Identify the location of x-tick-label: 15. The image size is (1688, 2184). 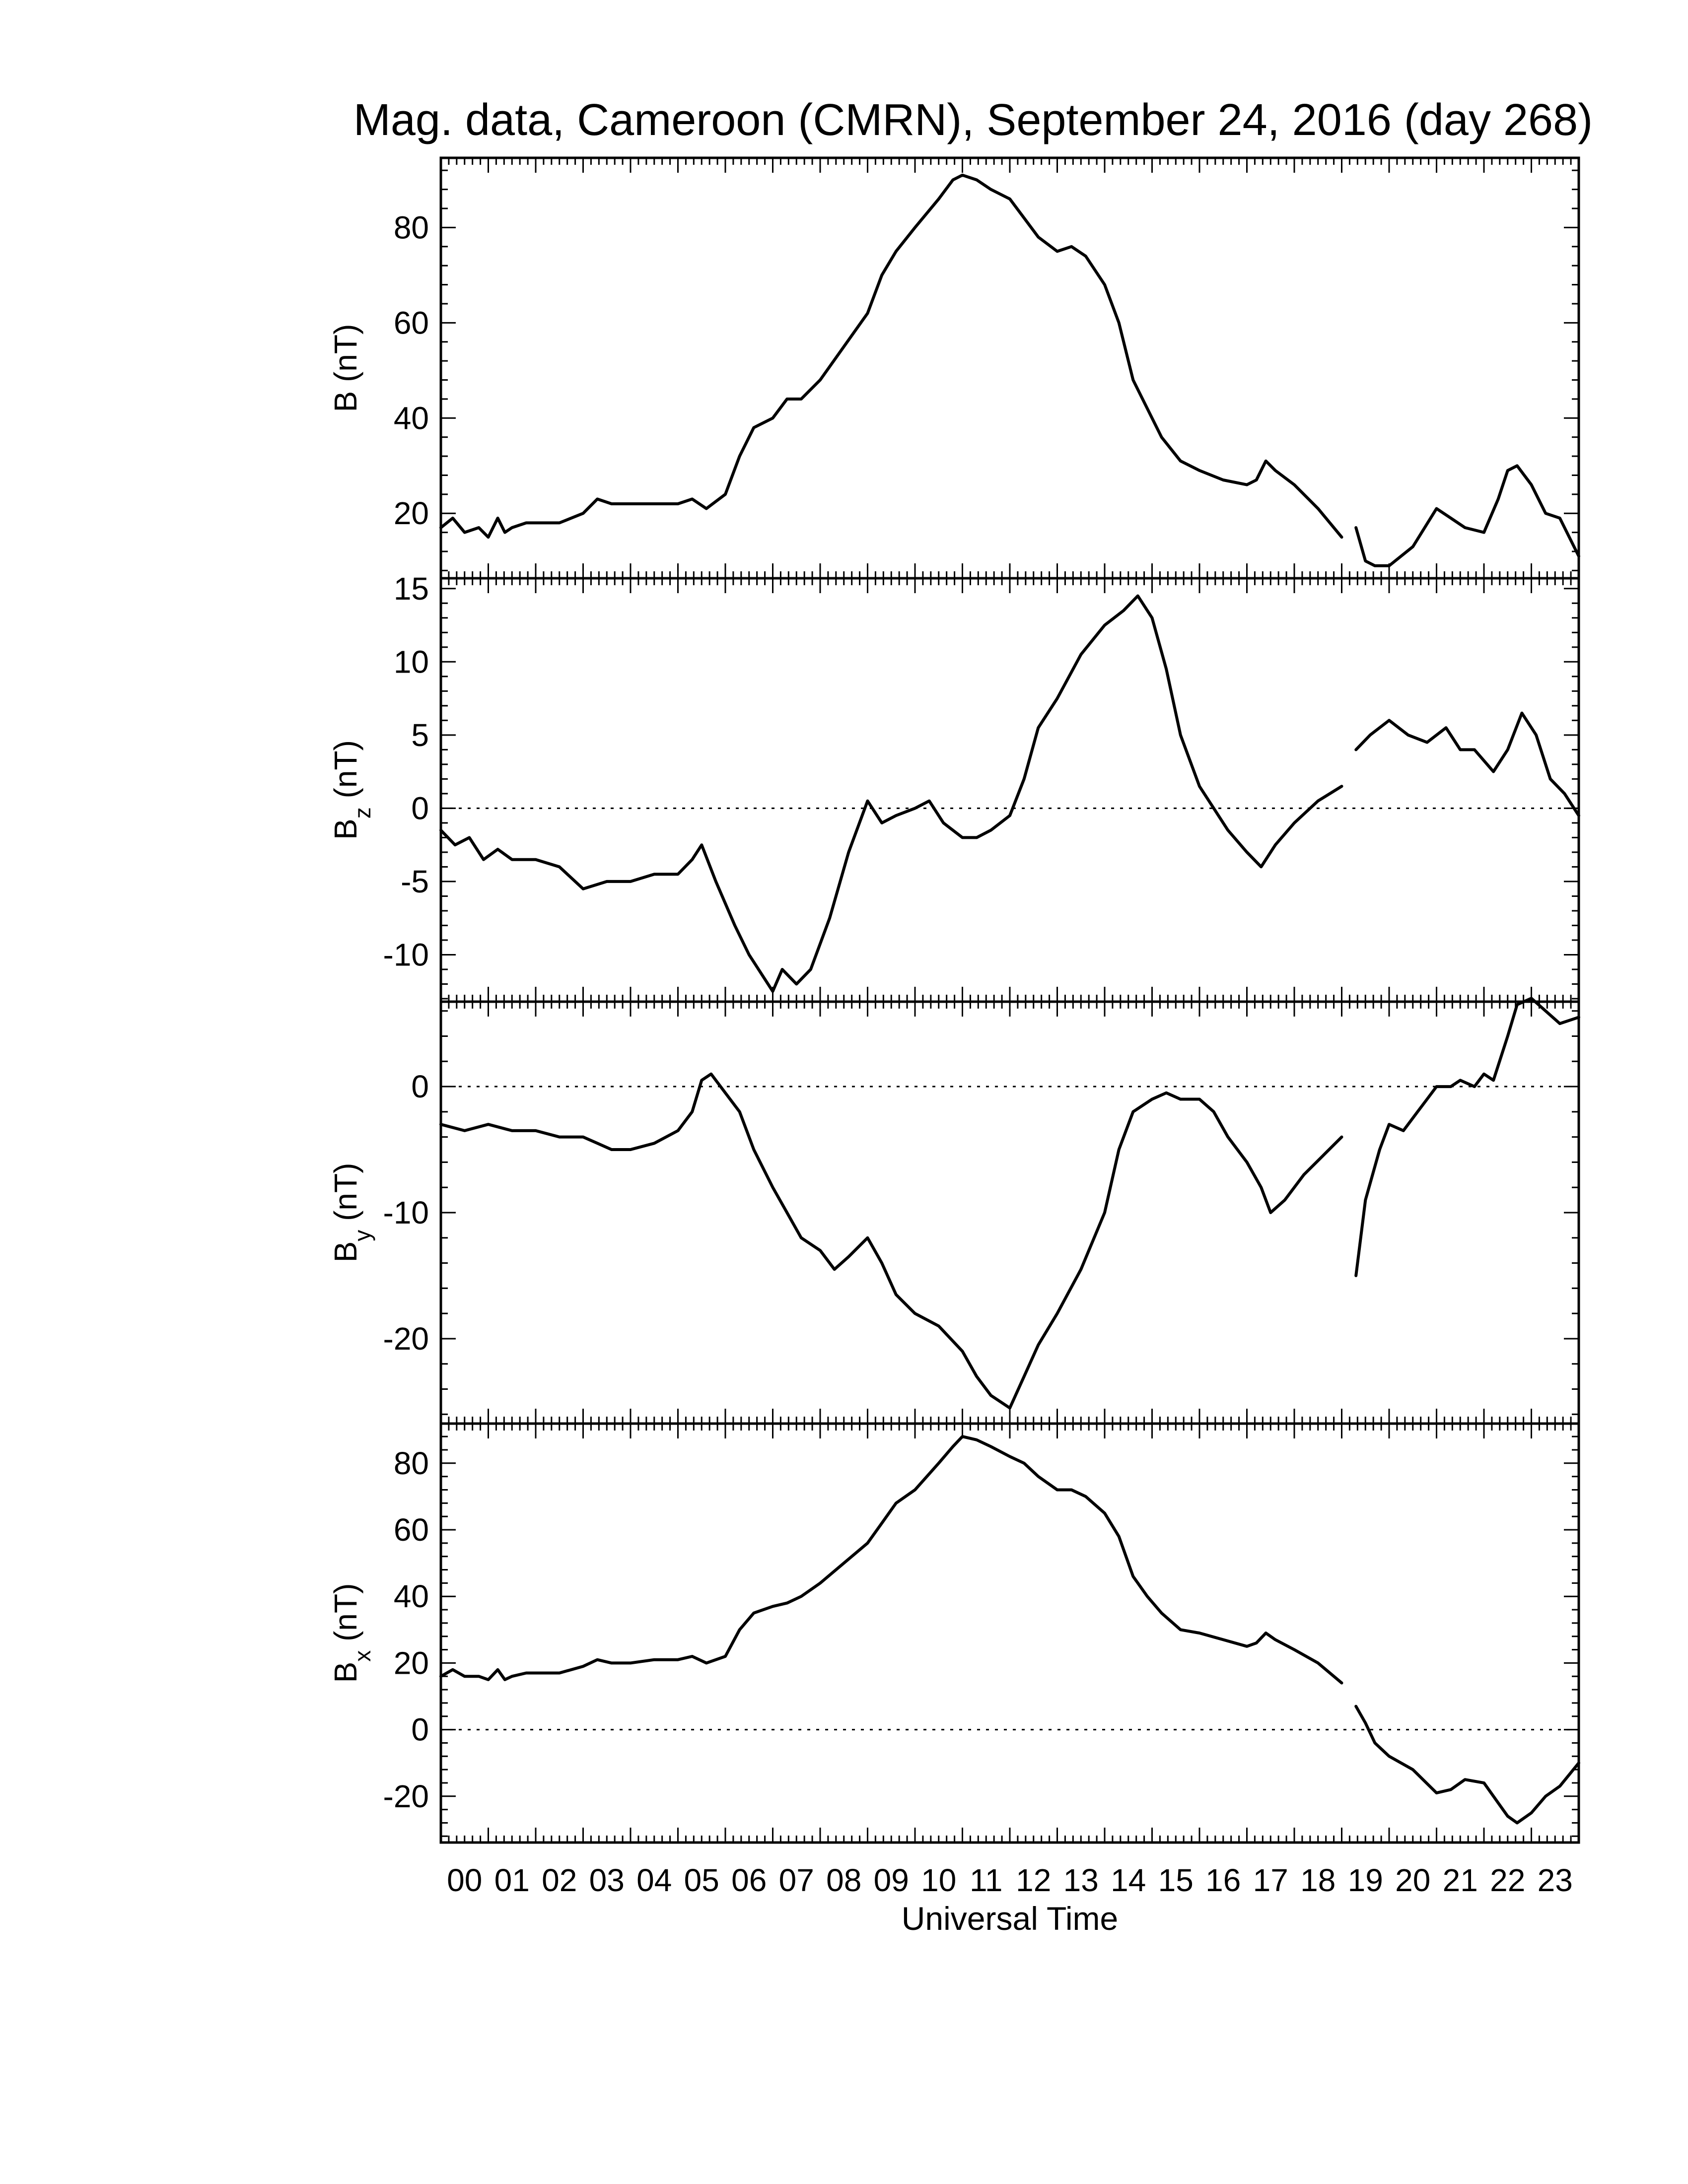
(1176, 1880).